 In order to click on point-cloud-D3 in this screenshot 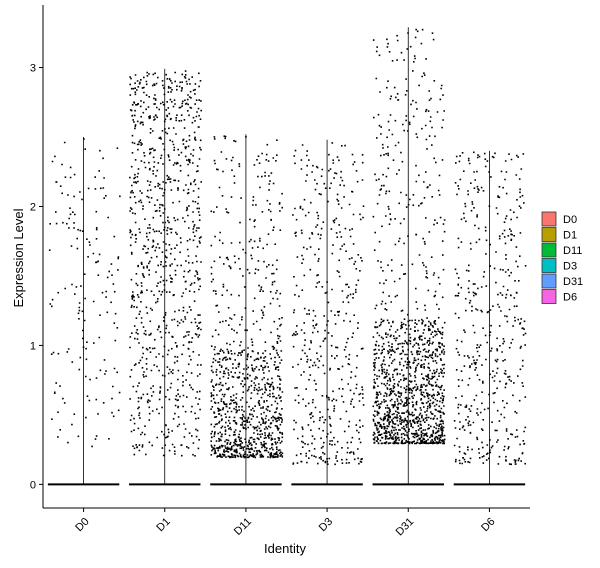, I will do `click(328, 304)`.